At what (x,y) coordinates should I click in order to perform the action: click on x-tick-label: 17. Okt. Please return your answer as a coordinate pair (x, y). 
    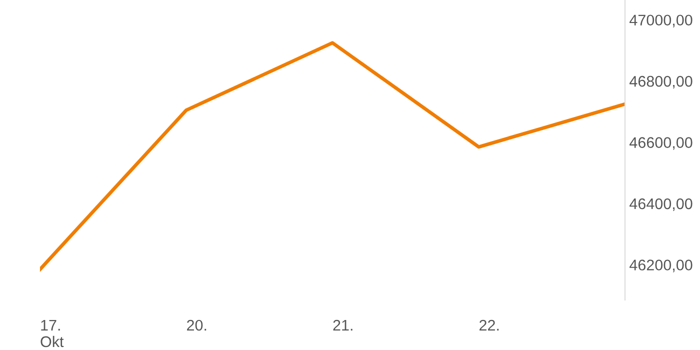
    Looking at the image, I should click on (52, 334).